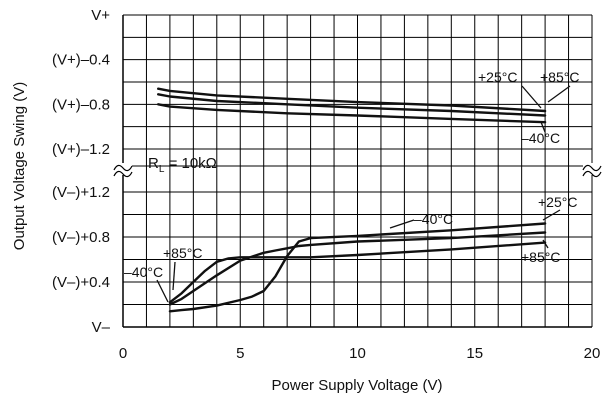 This screenshot has height=398, width=610. What do you see at coordinates (19, 166) in the screenshot?
I see `y-axis-label: Output Voltage Swing (V)` at bounding box center [19, 166].